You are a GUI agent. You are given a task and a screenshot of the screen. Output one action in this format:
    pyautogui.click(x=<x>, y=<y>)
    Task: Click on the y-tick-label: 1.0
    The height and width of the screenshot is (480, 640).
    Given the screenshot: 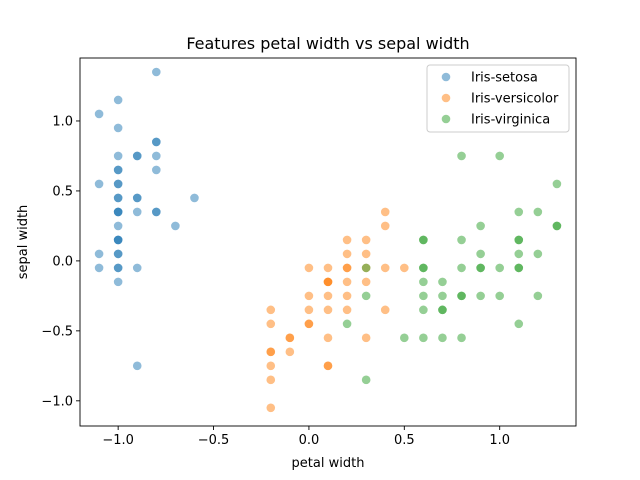 What is the action you would take?
    pyautogui.click(x=62, y=121)
    